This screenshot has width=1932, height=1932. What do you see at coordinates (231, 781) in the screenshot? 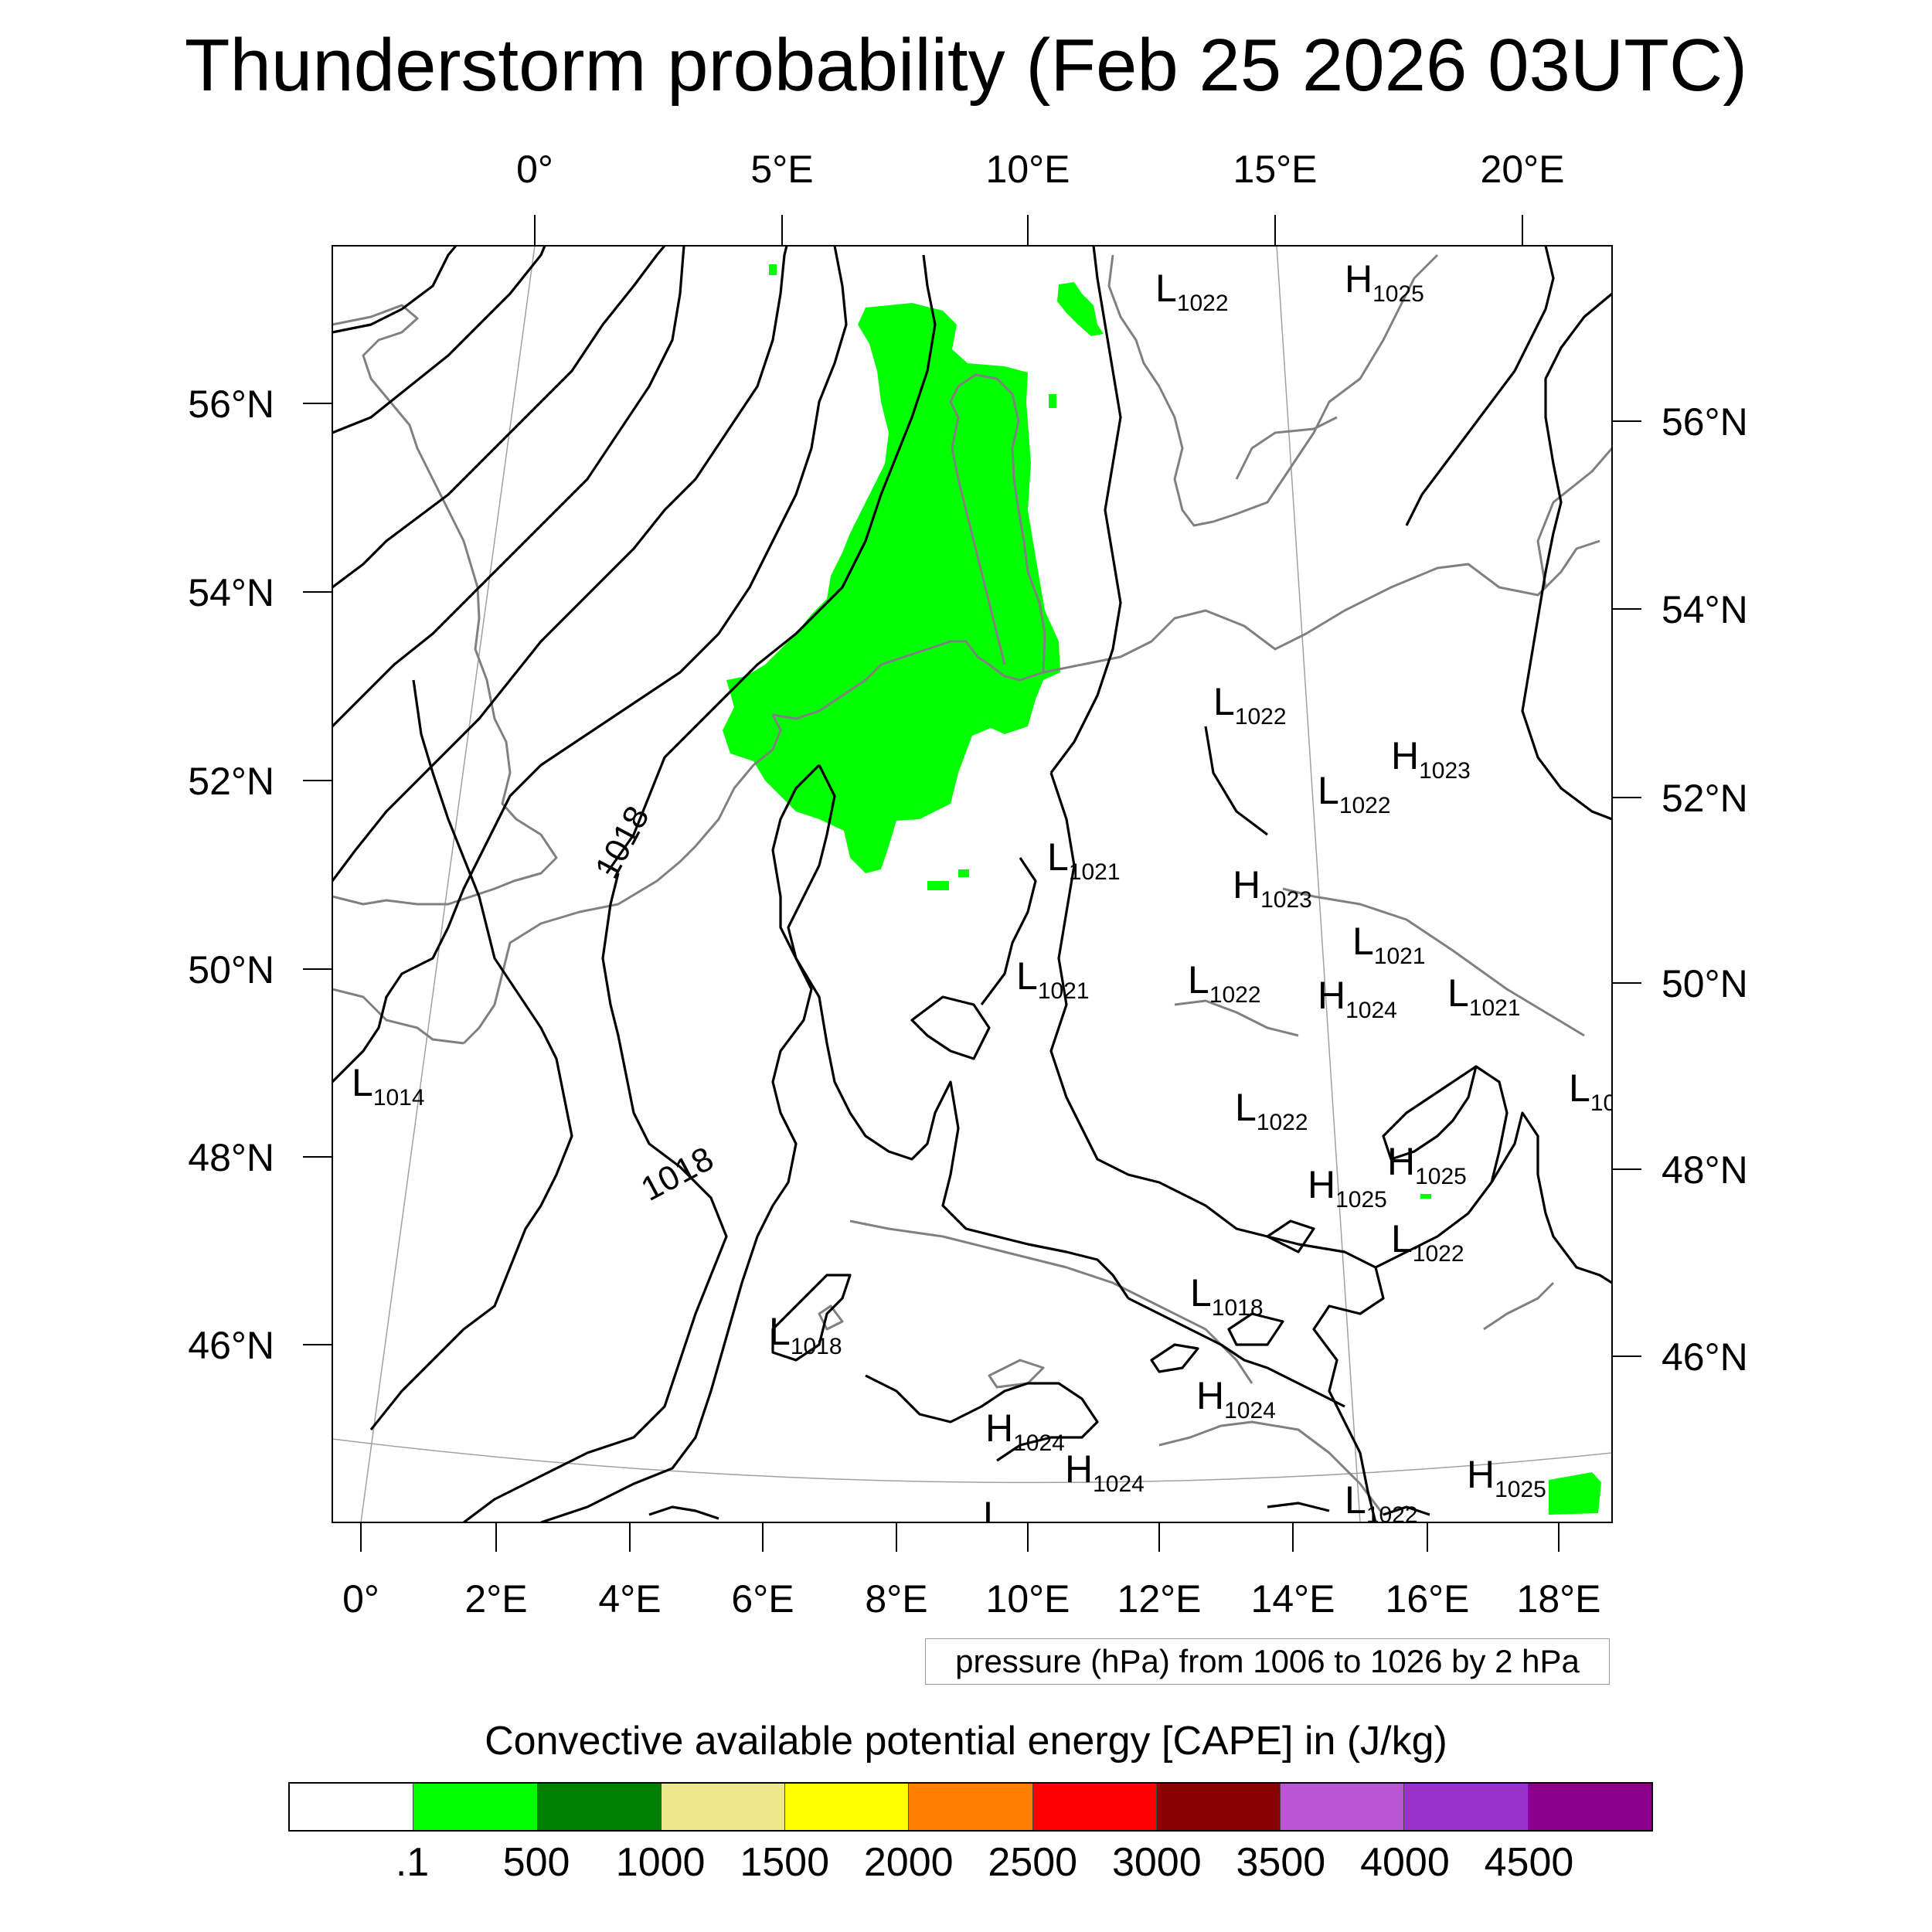
I see `left-lat-label: 52°N` at bounding box center [231, 781].